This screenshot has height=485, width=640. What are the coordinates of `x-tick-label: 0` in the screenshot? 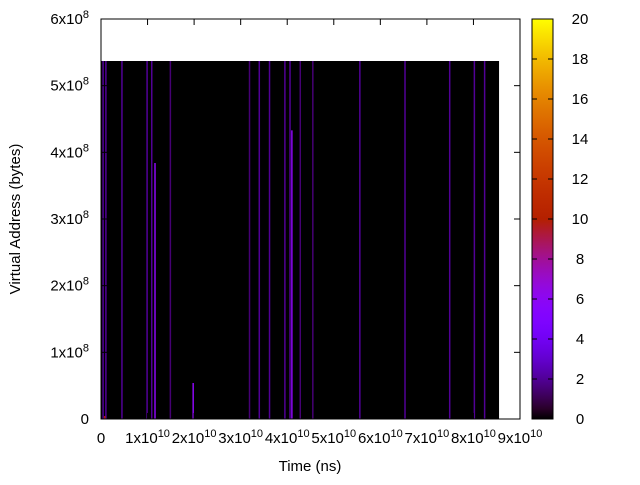 It's located at (101, 438).